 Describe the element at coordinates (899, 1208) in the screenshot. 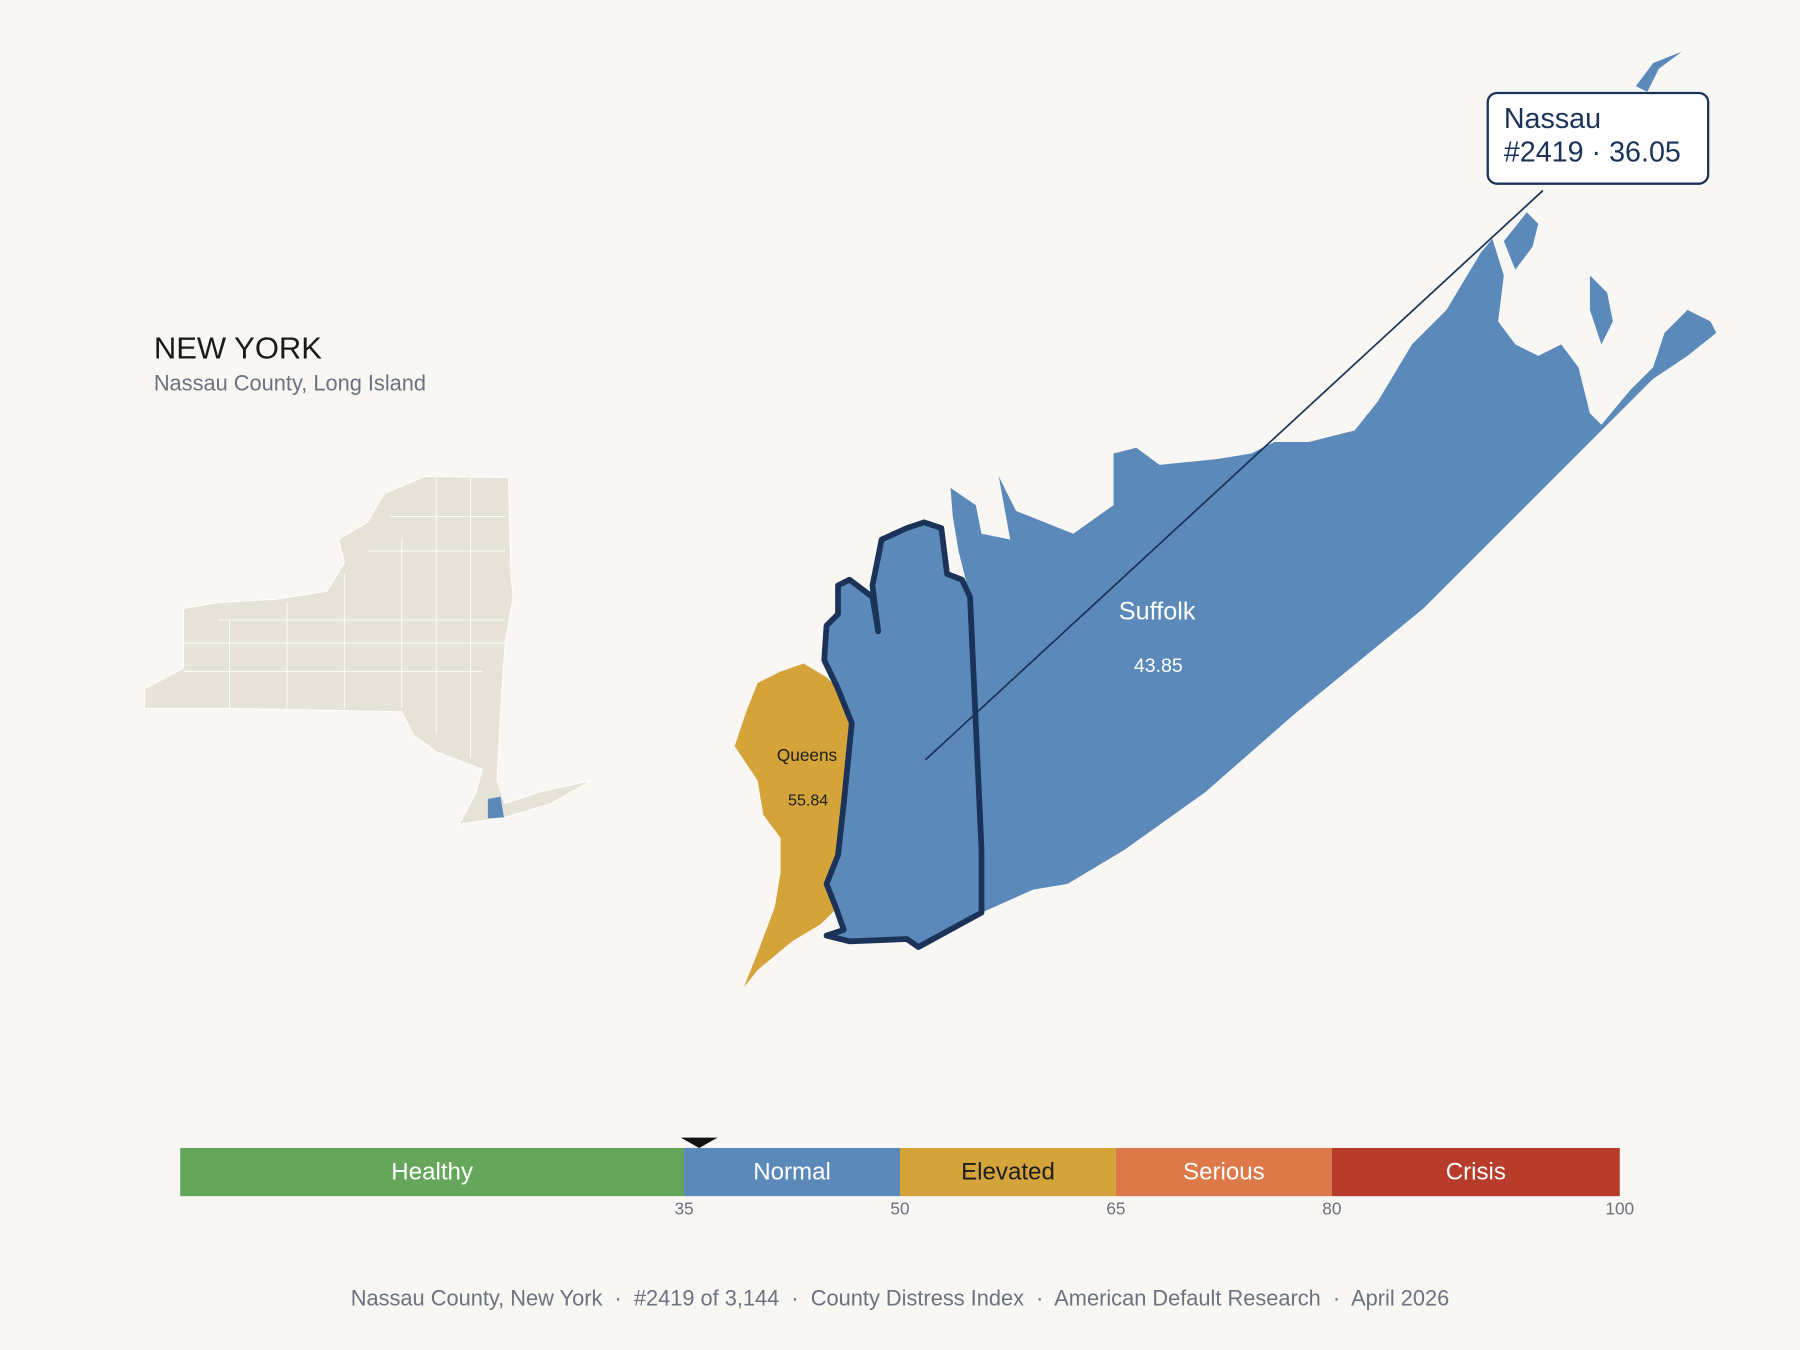

I see `tick-label: 50` at that location.